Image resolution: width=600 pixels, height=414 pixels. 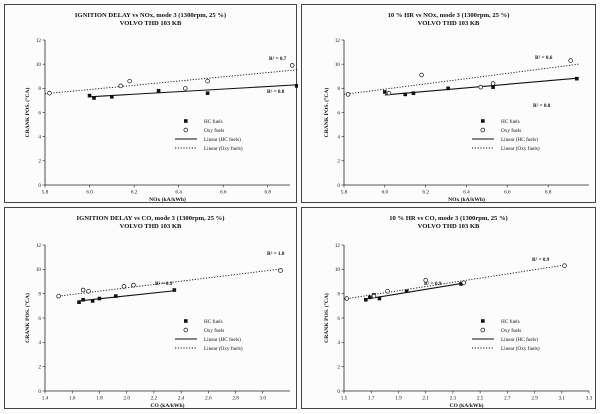 What do you see at coordinates (425, 399) in the screenshot?
I see `x-tick-label: 2.1` at bounding box center [425, 399].